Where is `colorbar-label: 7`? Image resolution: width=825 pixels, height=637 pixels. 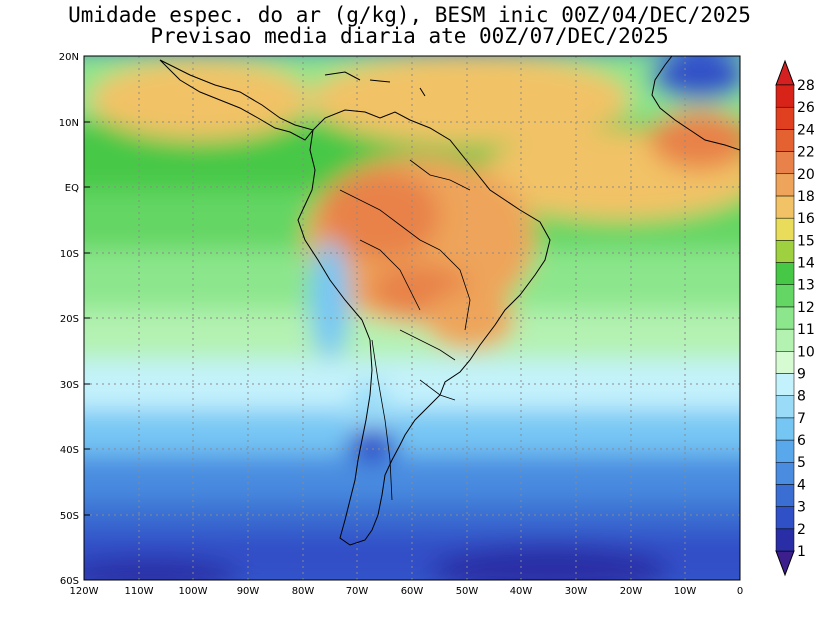 colorbar-label: 7 is located at coordinates (801, 419).